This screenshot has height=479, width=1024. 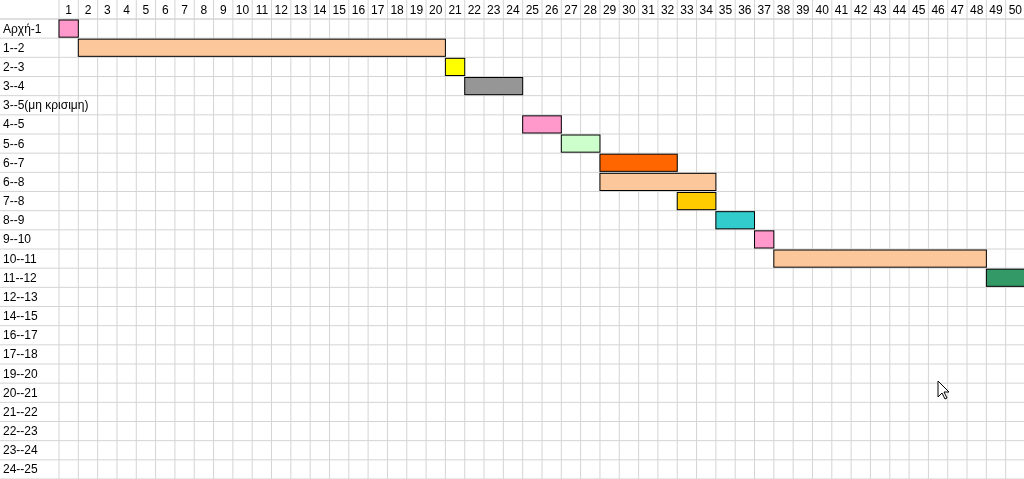 What do you see at coordinates (494, 10) in the screenshot?
I see `x-tick-label: 23` at bounding box center [494, 10].